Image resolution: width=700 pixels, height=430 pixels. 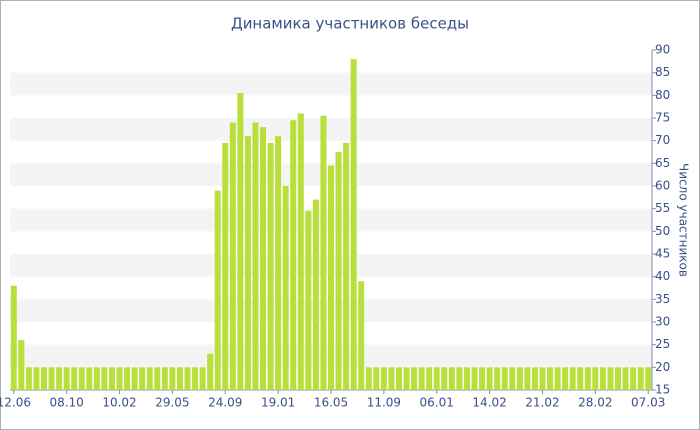 I want to click on y-tick-label: 85, so click(x=662, y=72).